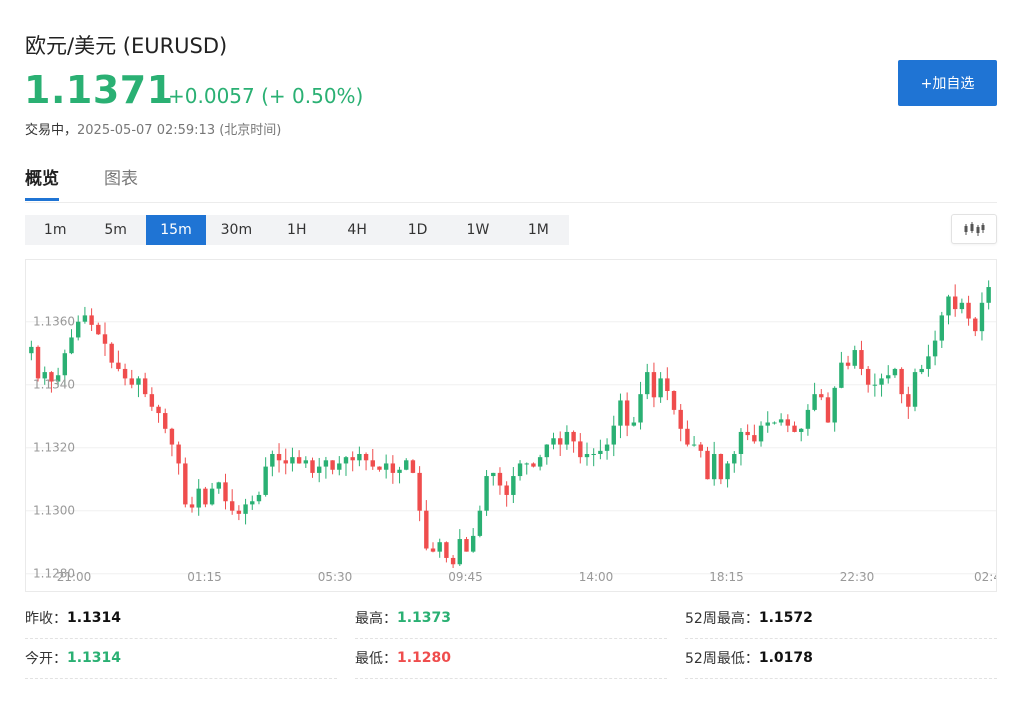  Describe the element at coordinates (335, 577) in the screenshot. I see `x-tick-label: 05:30` at that location.